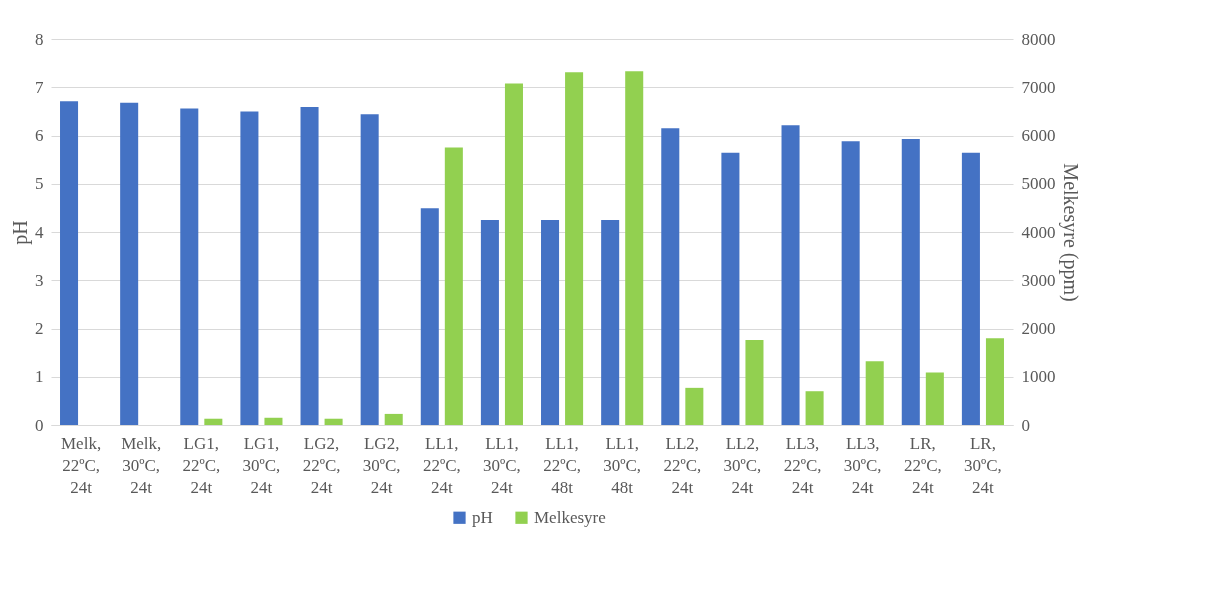 Image resolution: width=1222 pixels, height=594 pixels. Describe the element at coordinates (201, 465) in the screenshot. I see `x-tick-label: LG1, 22ºC, 24t` at that location.